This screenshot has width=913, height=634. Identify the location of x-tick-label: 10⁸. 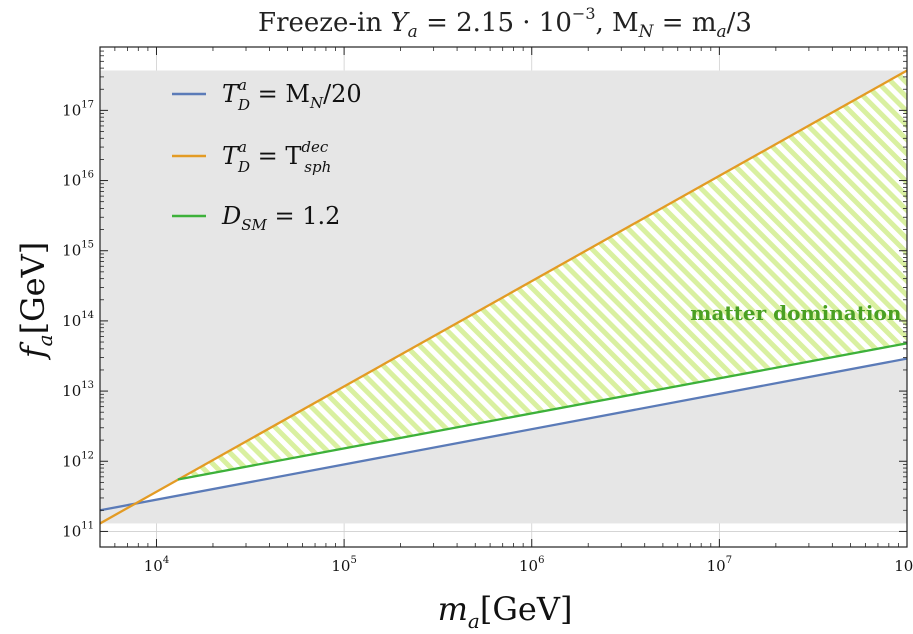
(903, 565).